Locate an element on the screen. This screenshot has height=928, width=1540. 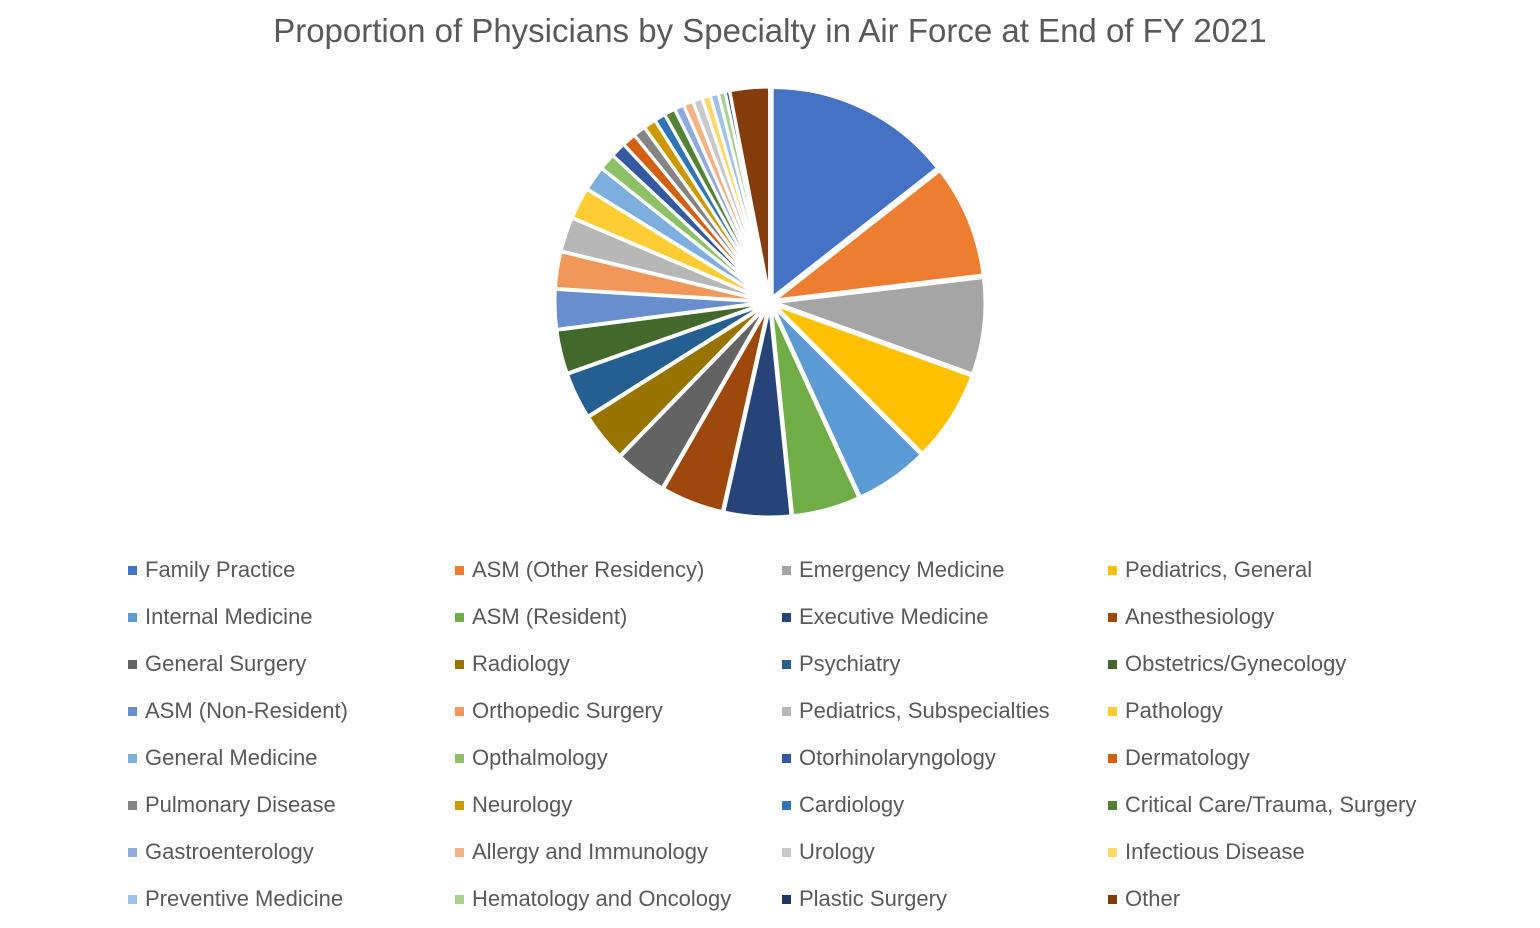
legend-item: Obstetrics/Gynecology is located at coordinates (1268, 664).